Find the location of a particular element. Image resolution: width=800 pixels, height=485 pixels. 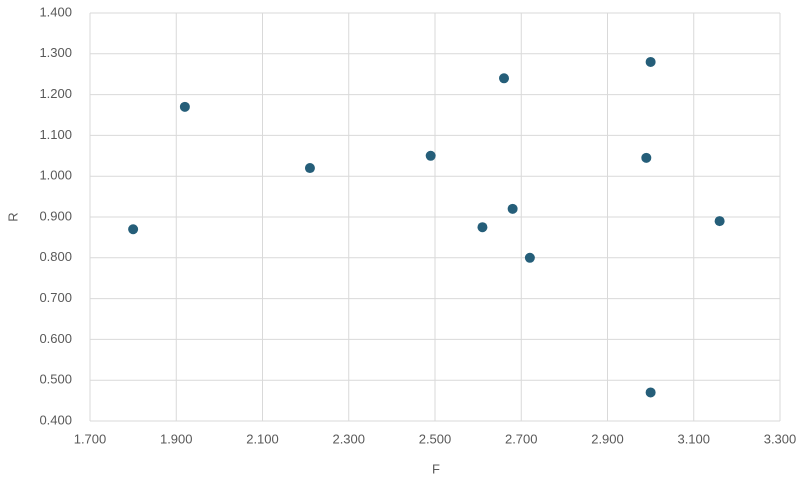

x-tick-label: 2.500 is located at coordinates (435, 438).